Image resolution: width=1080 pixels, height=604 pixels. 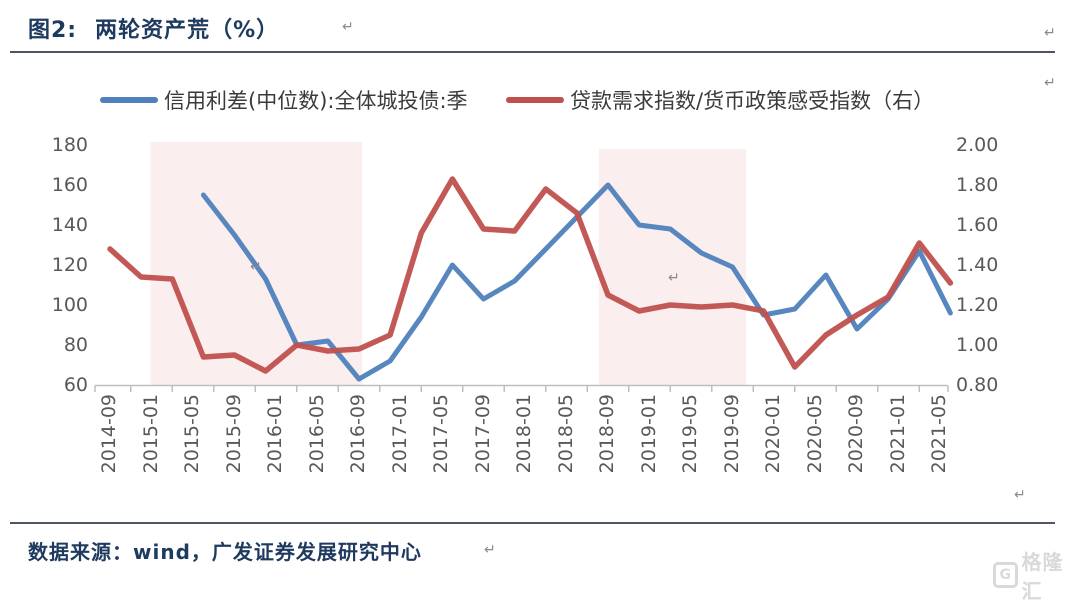 I want to click on gelonghui-logo-text: 格隆汇, so click(x=1042, y=576).